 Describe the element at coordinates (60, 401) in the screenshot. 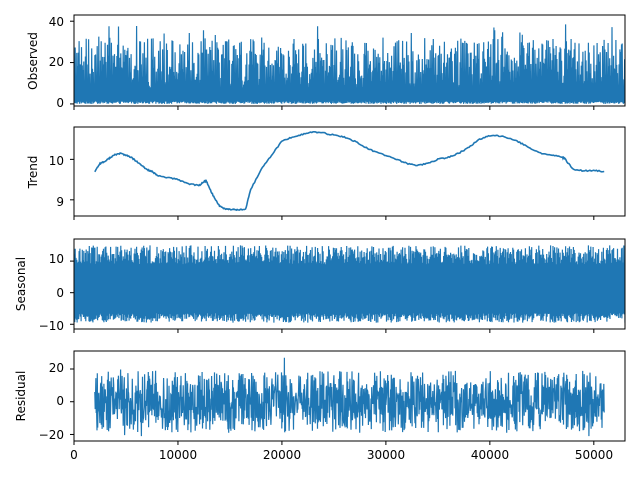

I see `residual-ytick-label: 0` at that location.